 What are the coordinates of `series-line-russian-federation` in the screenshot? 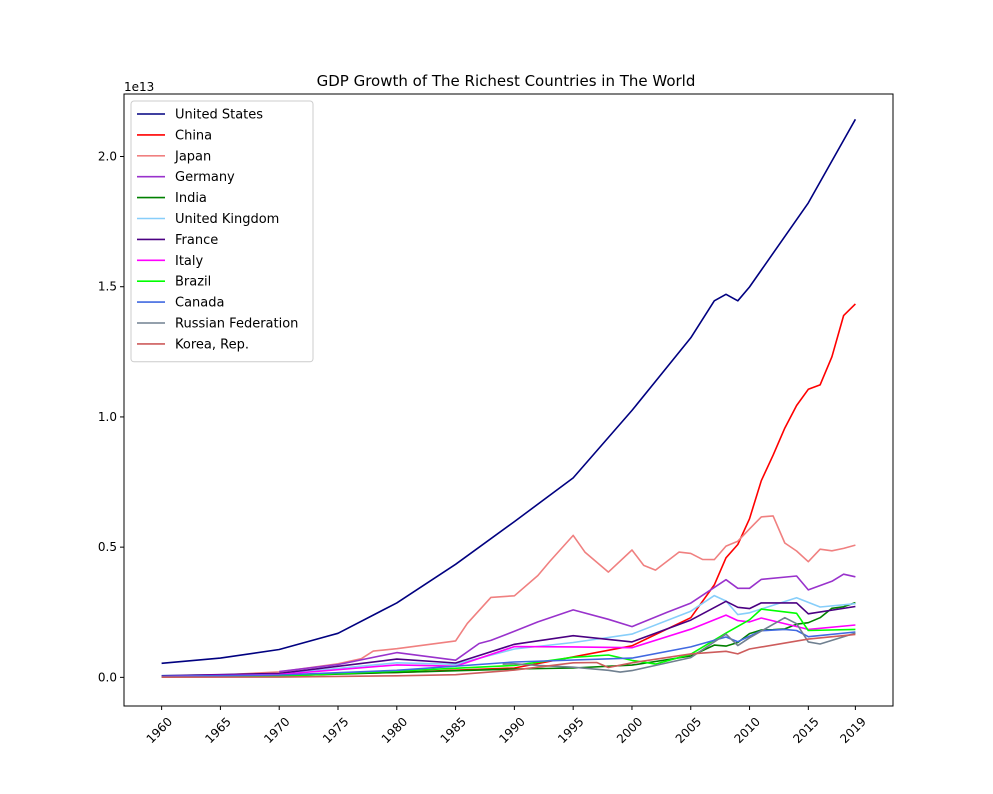 It's located at (679, 644).